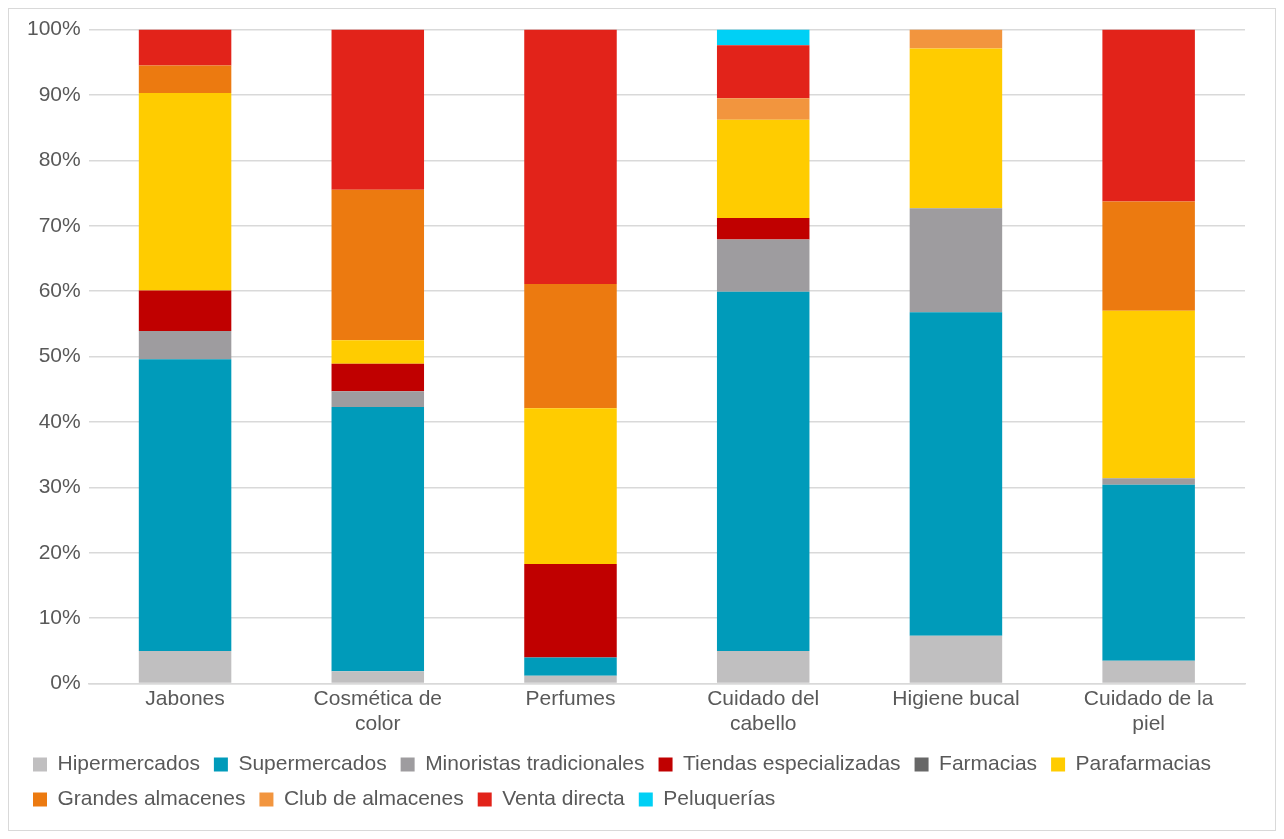 The height and width of the screenshot is (839, 1284). Describe the element at coordinates (53, 28) in the screenshot. I see `y-tick-label: 100%` at that location.